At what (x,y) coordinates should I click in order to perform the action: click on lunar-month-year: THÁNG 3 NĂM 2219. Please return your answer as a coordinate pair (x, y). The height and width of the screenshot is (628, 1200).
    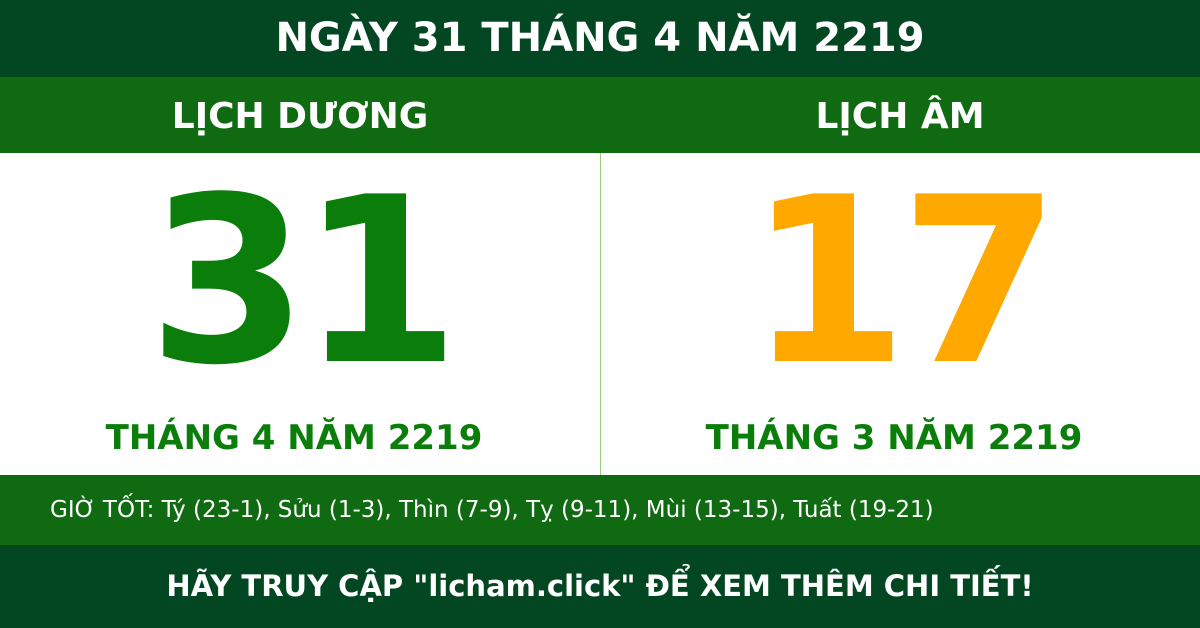
    Looking at the image, I should click on (894, 438).